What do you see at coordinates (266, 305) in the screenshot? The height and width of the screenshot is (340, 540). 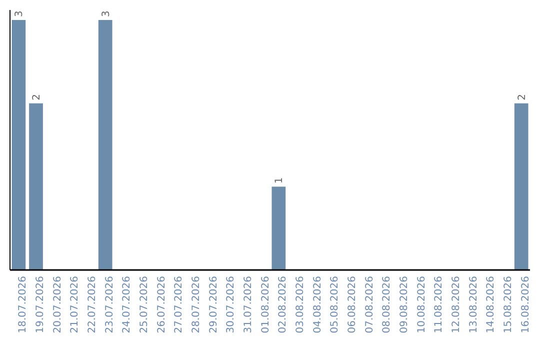 I see `x-tick-label: 01.08.2026` at bounding box center [266, 305].